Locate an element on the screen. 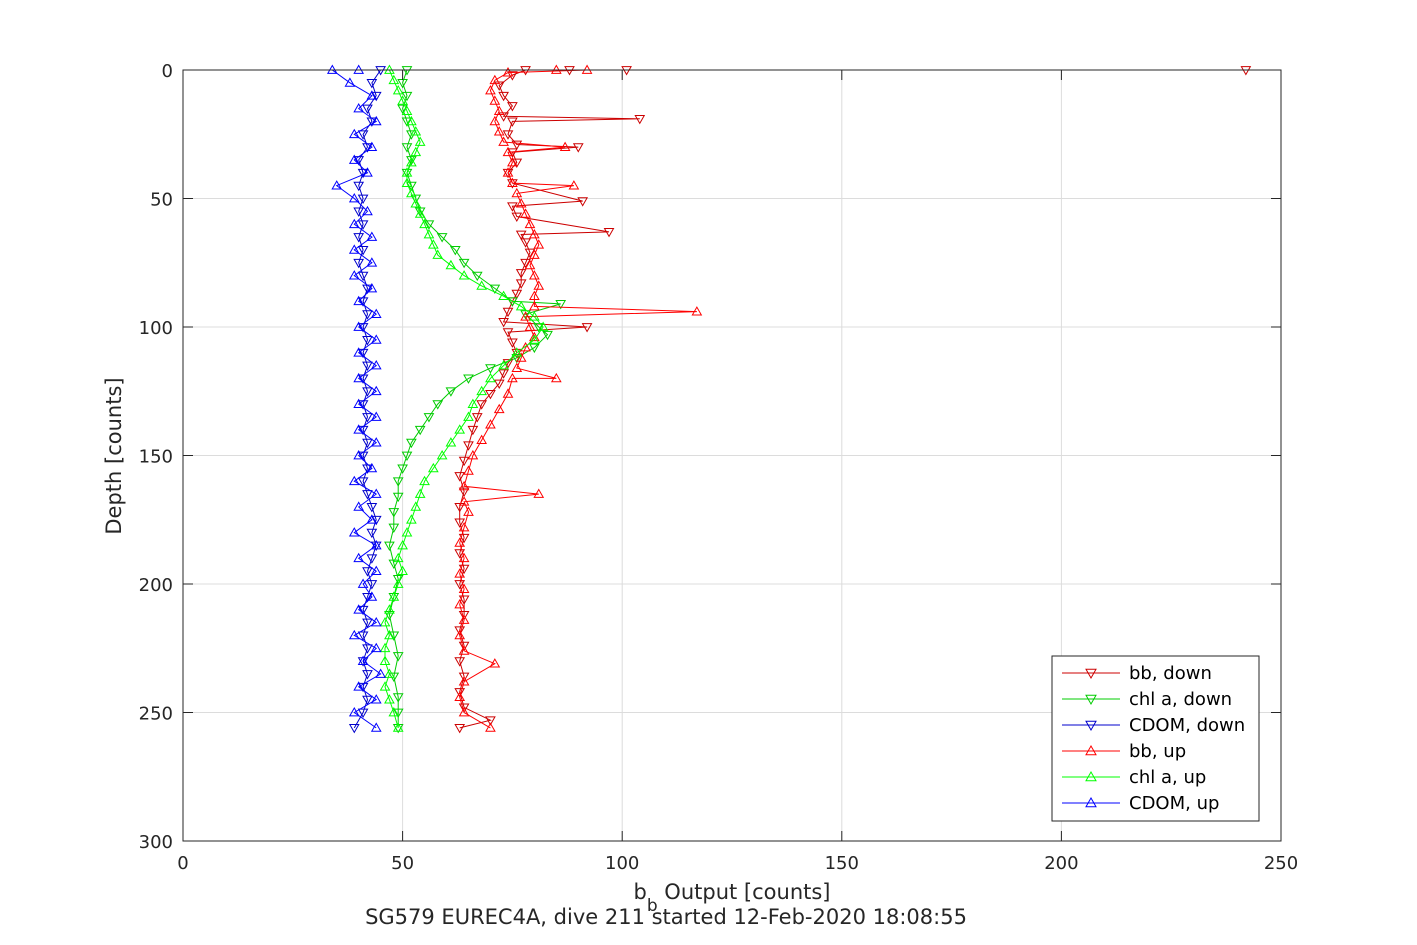 The width and height of the screenshot is (1417, 945). legend-label: bb, down is located at coordinates (1170, 673).